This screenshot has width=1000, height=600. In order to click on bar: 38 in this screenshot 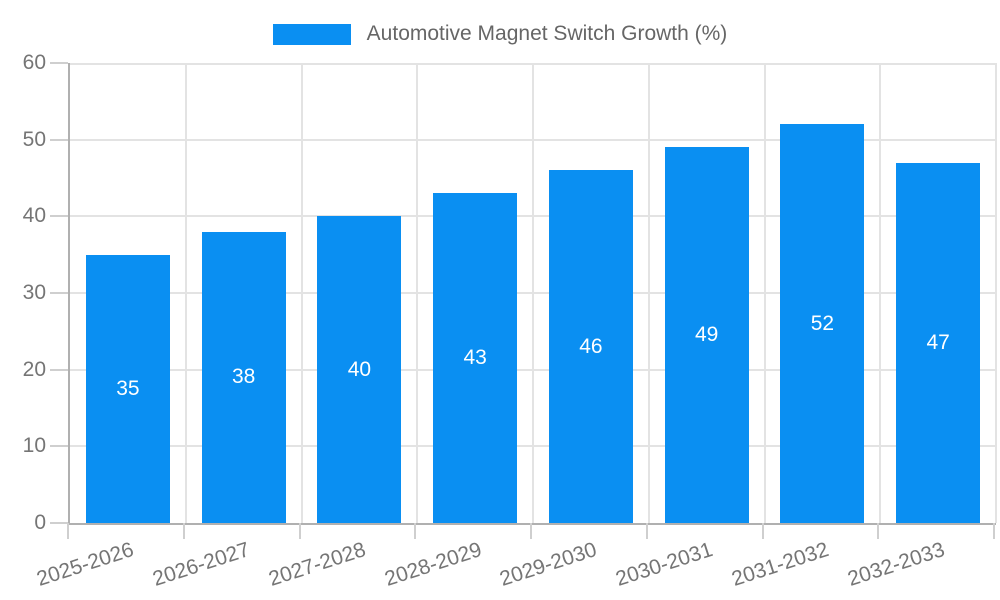, I will do `click(243, 377)`.